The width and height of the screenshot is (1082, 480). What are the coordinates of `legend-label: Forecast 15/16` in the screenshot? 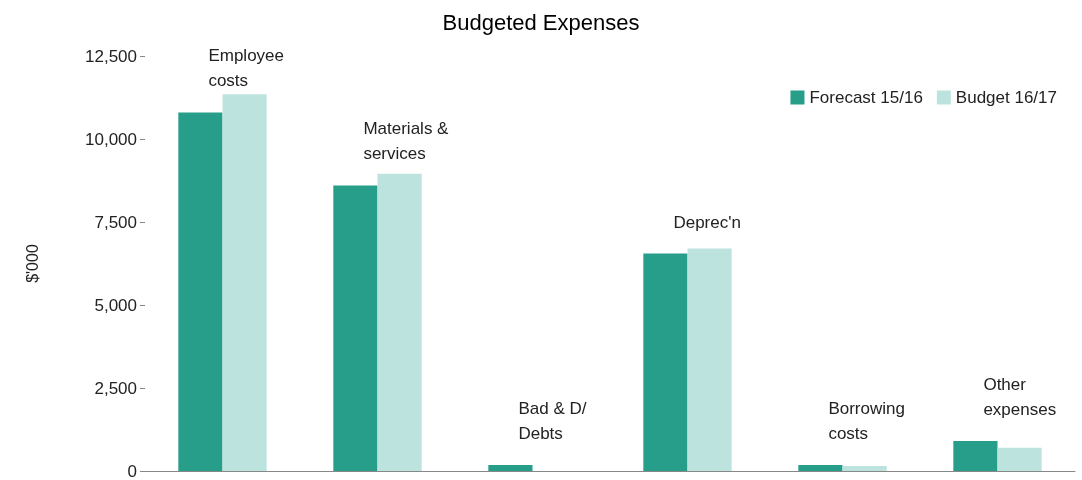 It's located at (866, 97).